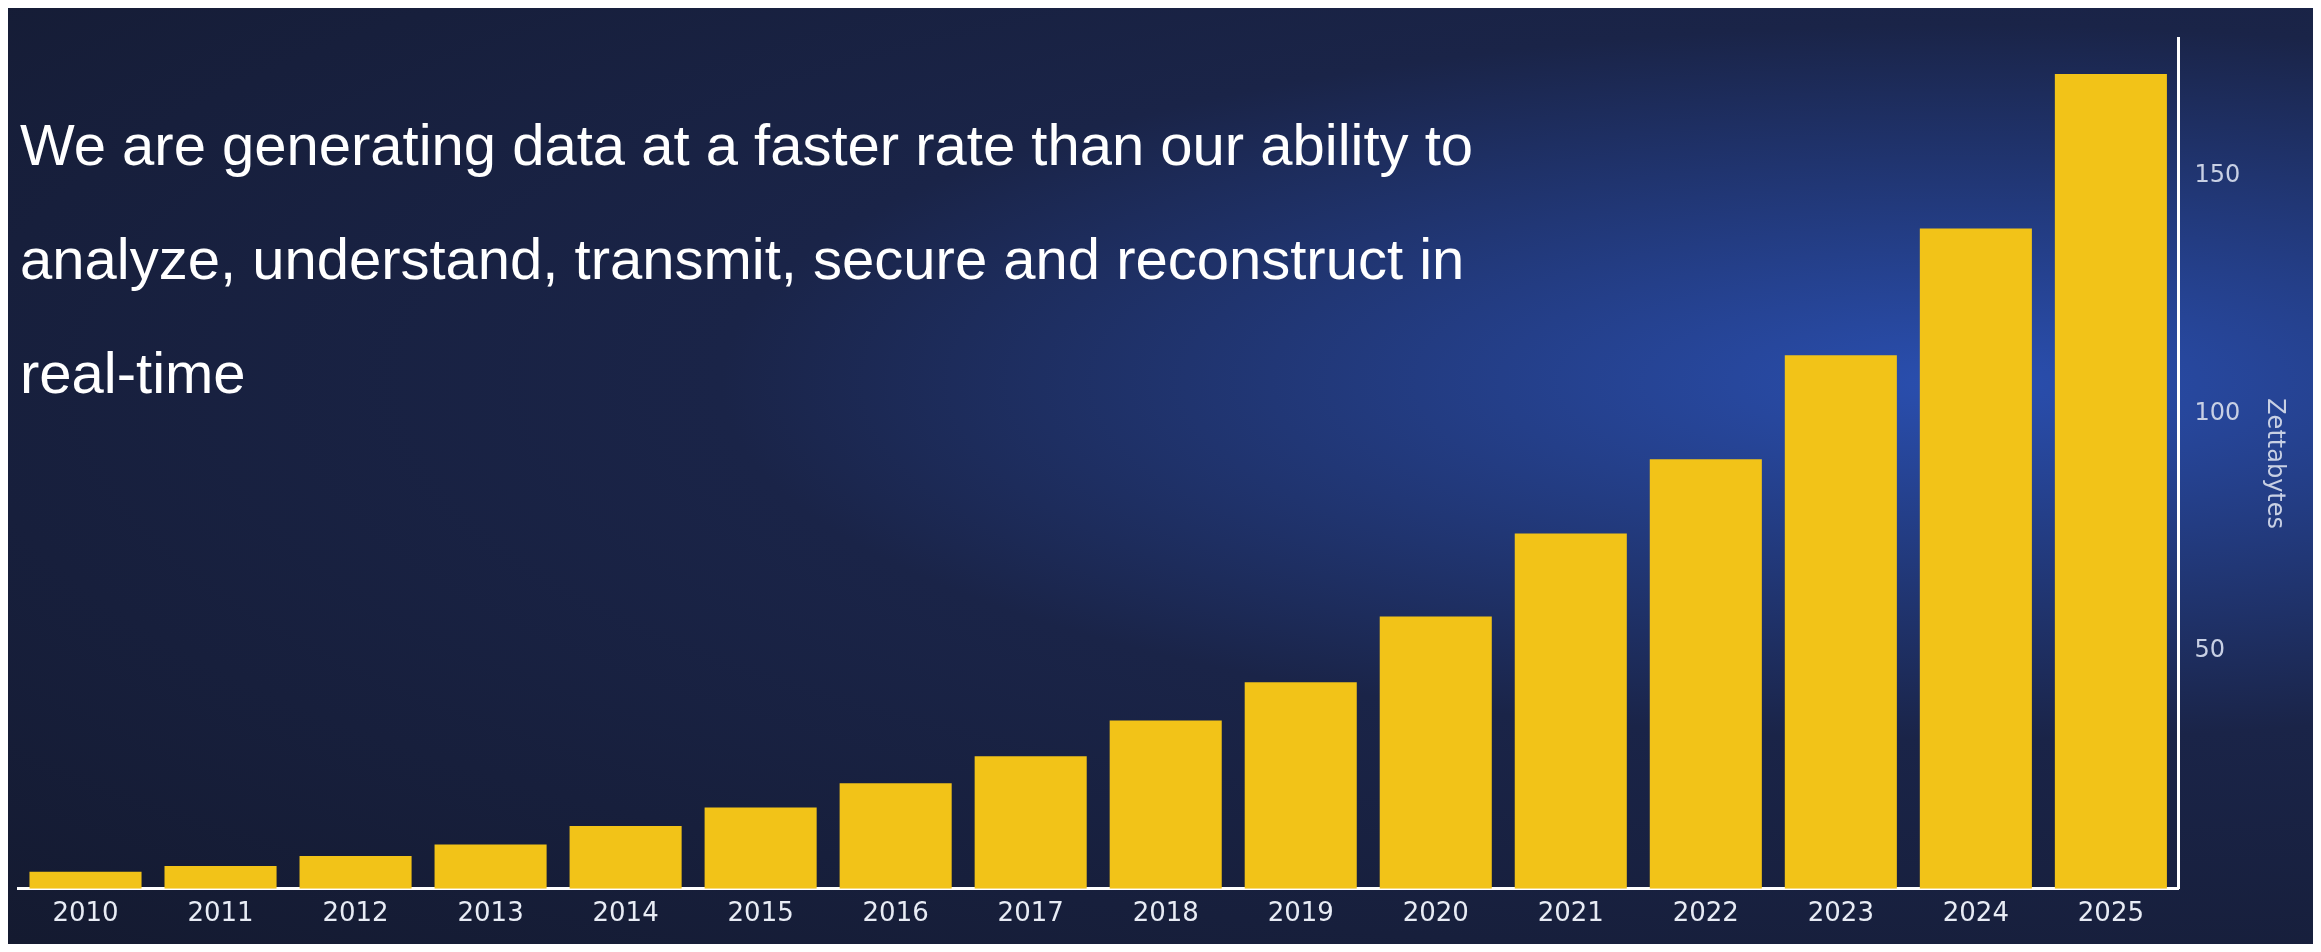 Image resolution: width=2321 pixels, height=952 pixels. Describe the element at coordinates (1975, 912) in the screenshot. I see `x-tick-label: 2024` at that location.